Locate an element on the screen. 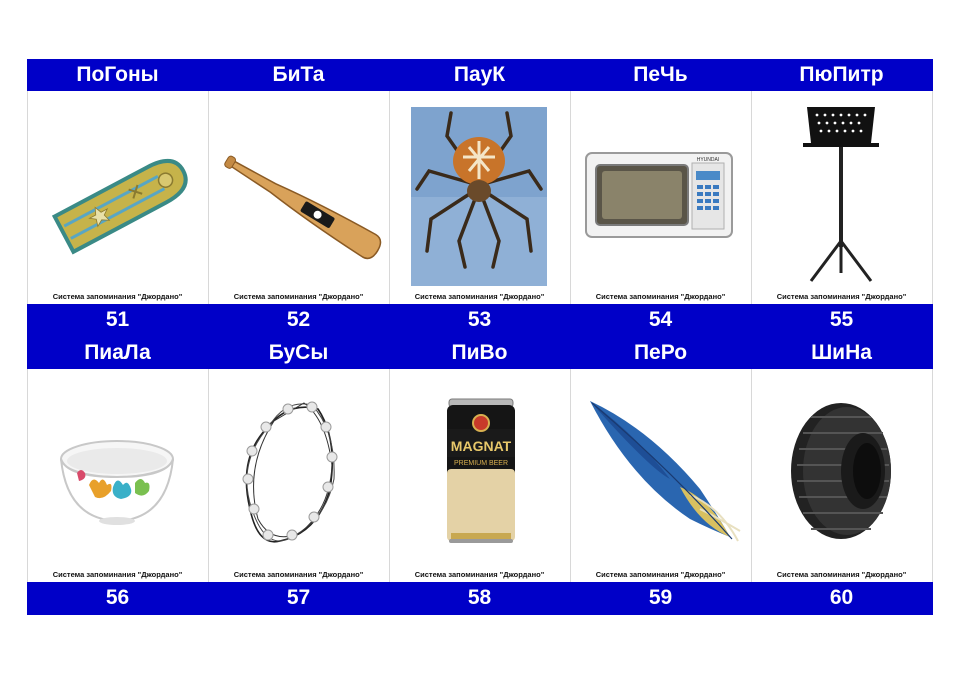 This screenshot has height=678, width=960. card-55: ПюПитр Система запоминания "Джордано" 55 is located at coordinates (841, 198).